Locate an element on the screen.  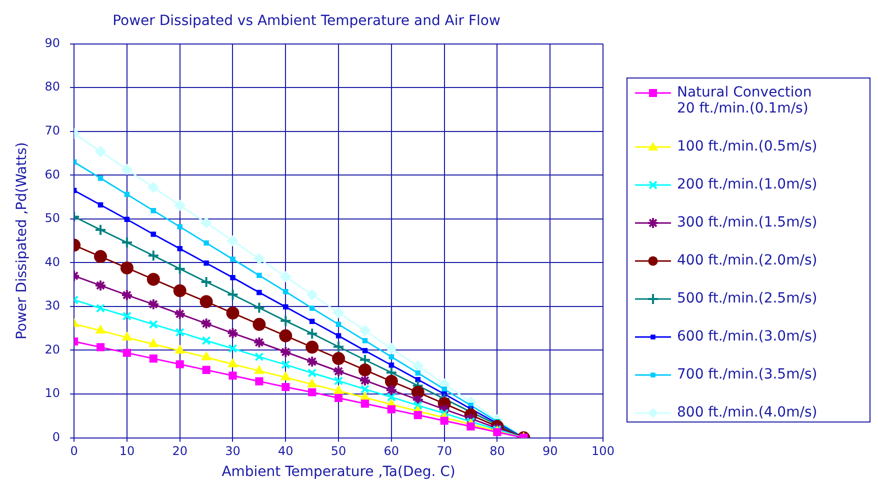
legend-label: Natural Convection 20 ft./min.(0.1m/s) is located at coordinates (744, 100).